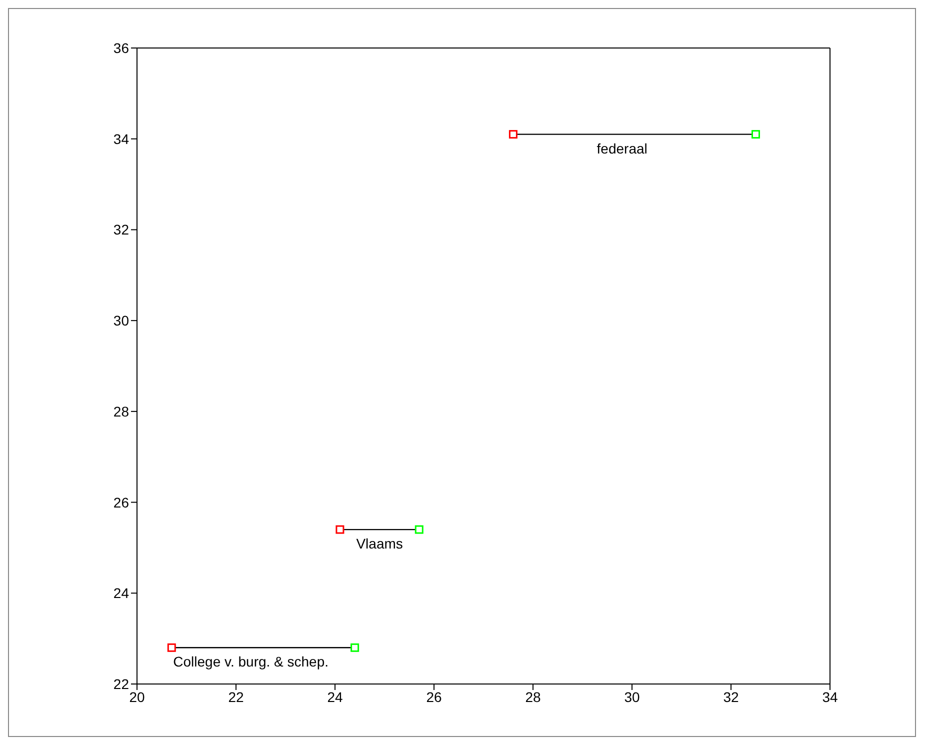 The image size is (926, 747). What do you see at coordinates (632, 696) in the screenshot?
I see `x-tick-label: 30` at bounding box center [632, 696].